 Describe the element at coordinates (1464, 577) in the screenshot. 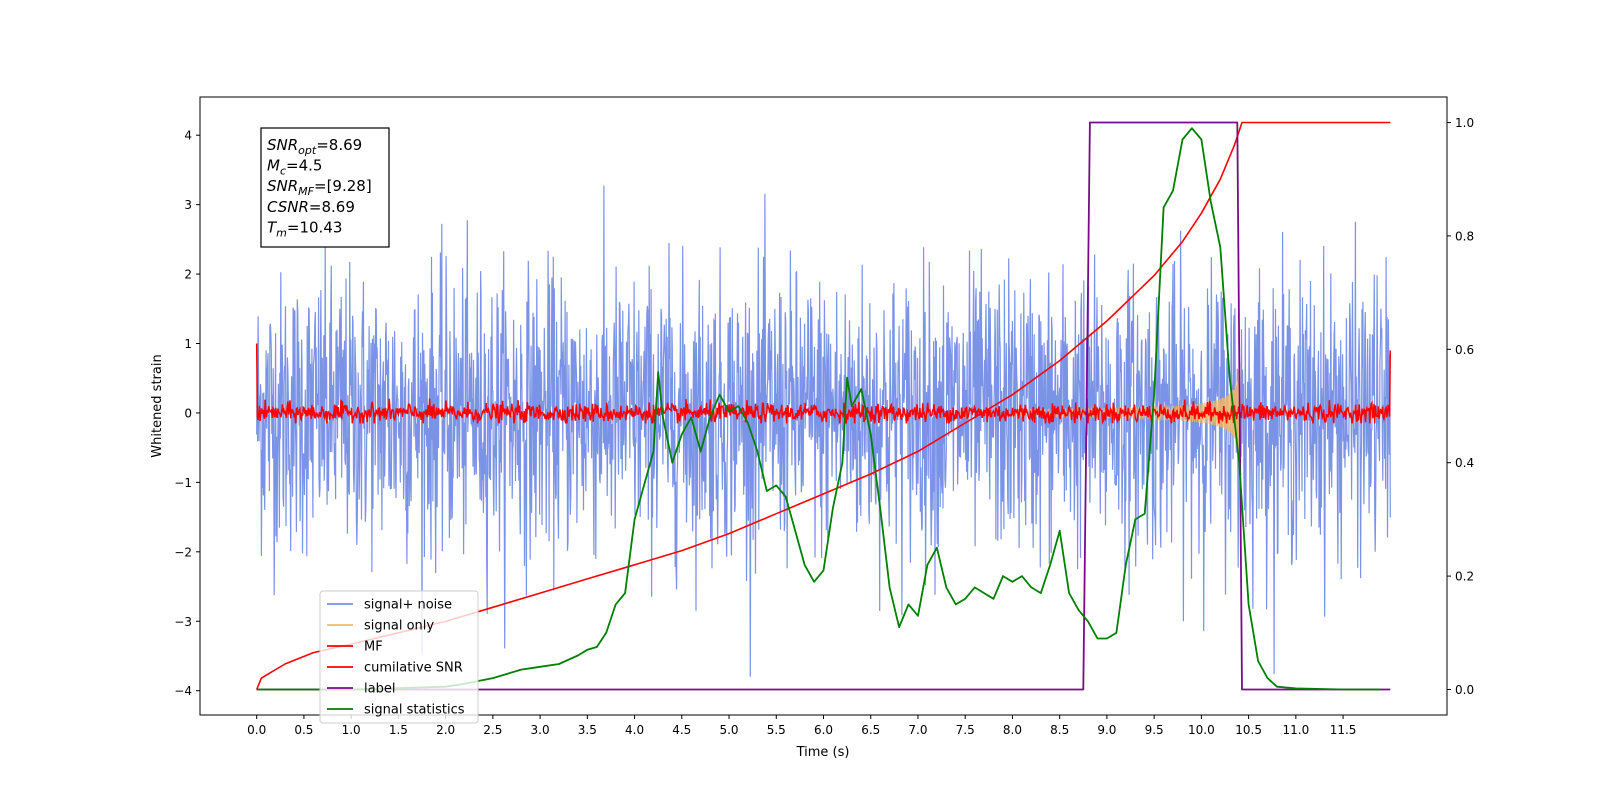

I see `y-tick-label-right: 0.2` at that location.